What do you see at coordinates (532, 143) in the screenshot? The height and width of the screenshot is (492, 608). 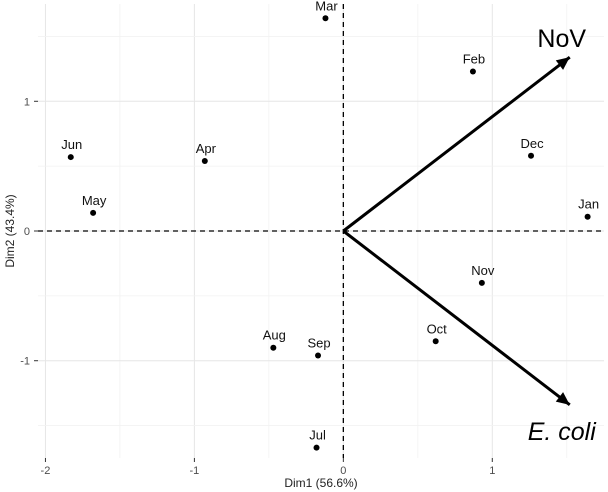 I see `point-label: Dec` at bounding box center [532, 143].